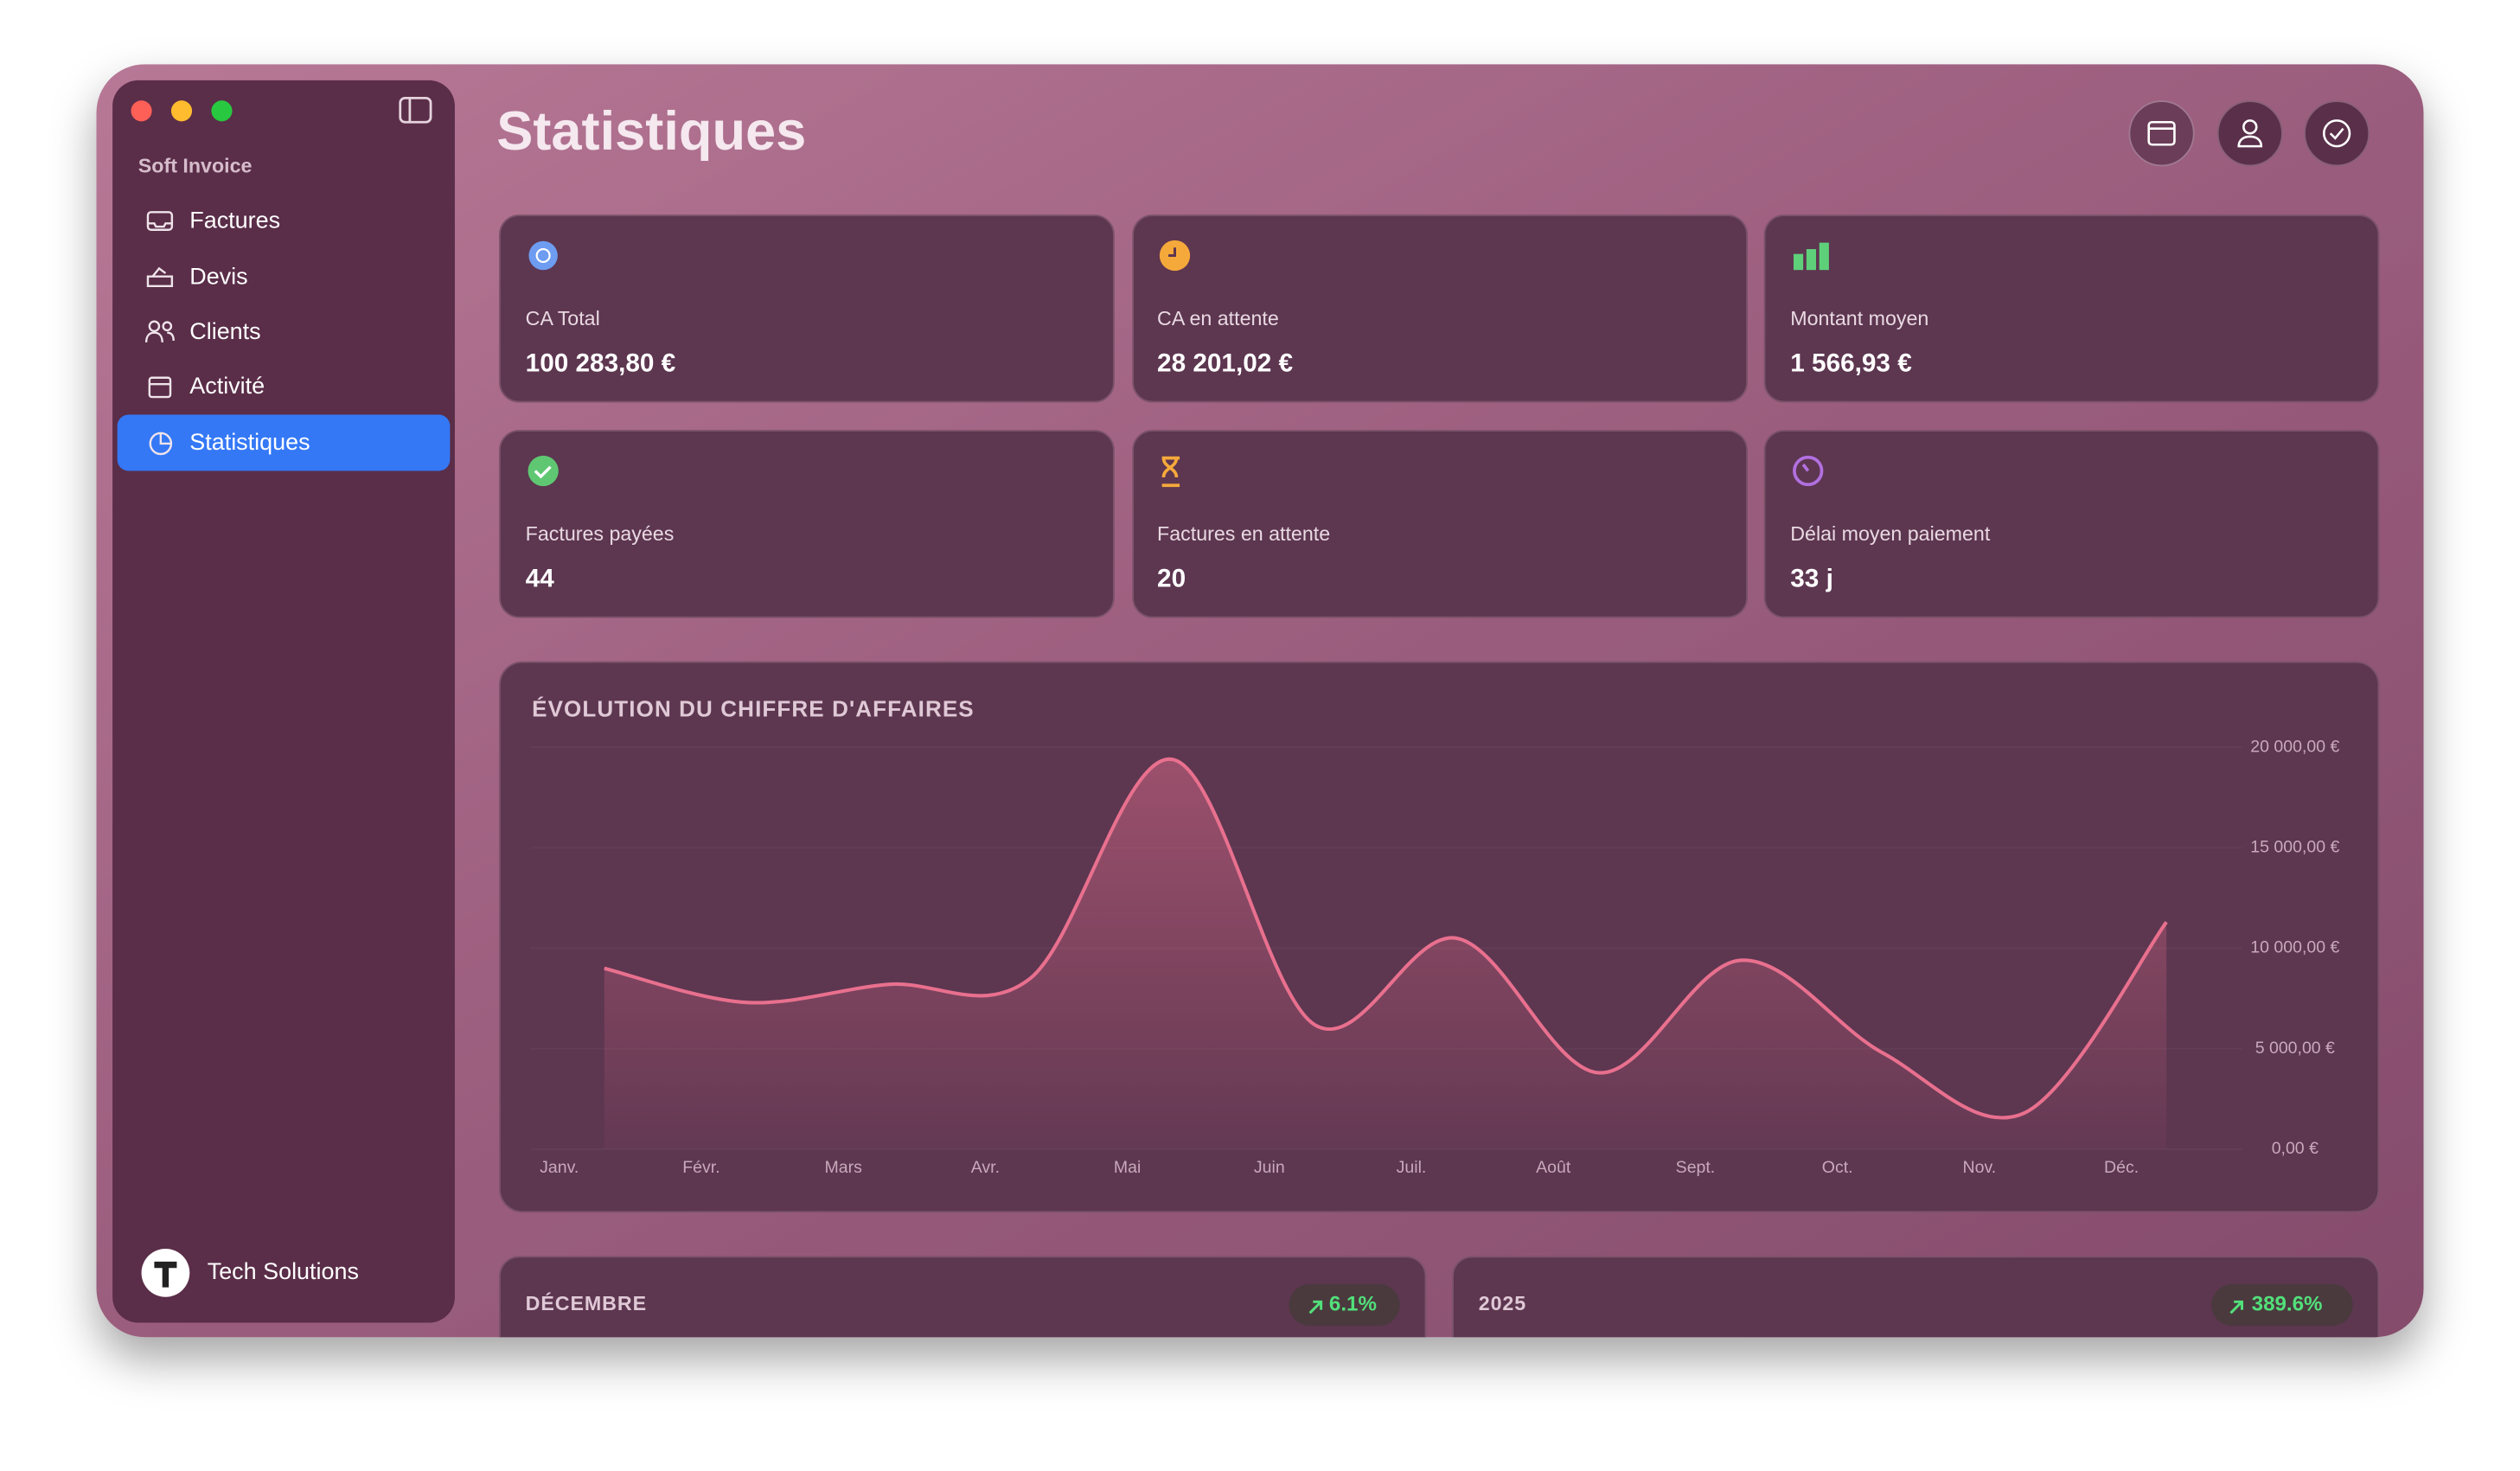 The width and height of the screenshot is (2520, 1471). What do you see at coordinates (600, 534) in the screenshot?
I see `stat-label: Factures payées` at bounding box center [600, 534].